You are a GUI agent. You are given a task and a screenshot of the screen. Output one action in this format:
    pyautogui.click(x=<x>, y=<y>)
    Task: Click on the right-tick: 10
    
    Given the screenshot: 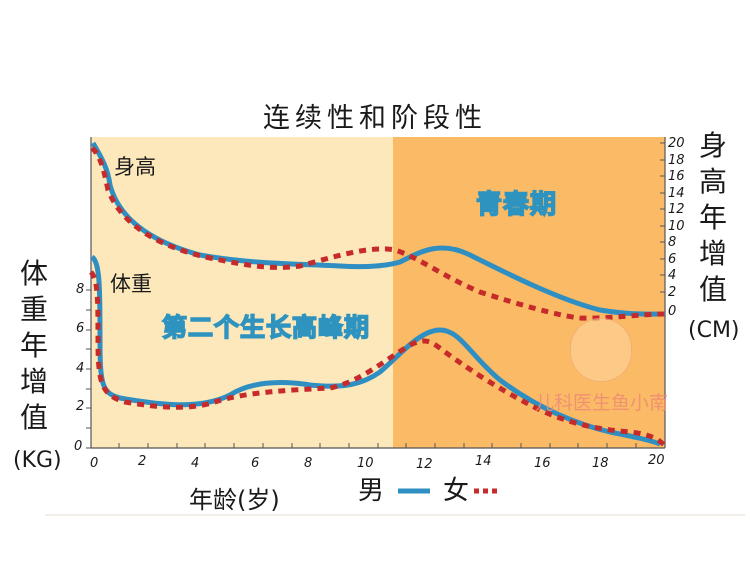 What is the action you would take?
    pyautogui.click(x=676, y=226)
    